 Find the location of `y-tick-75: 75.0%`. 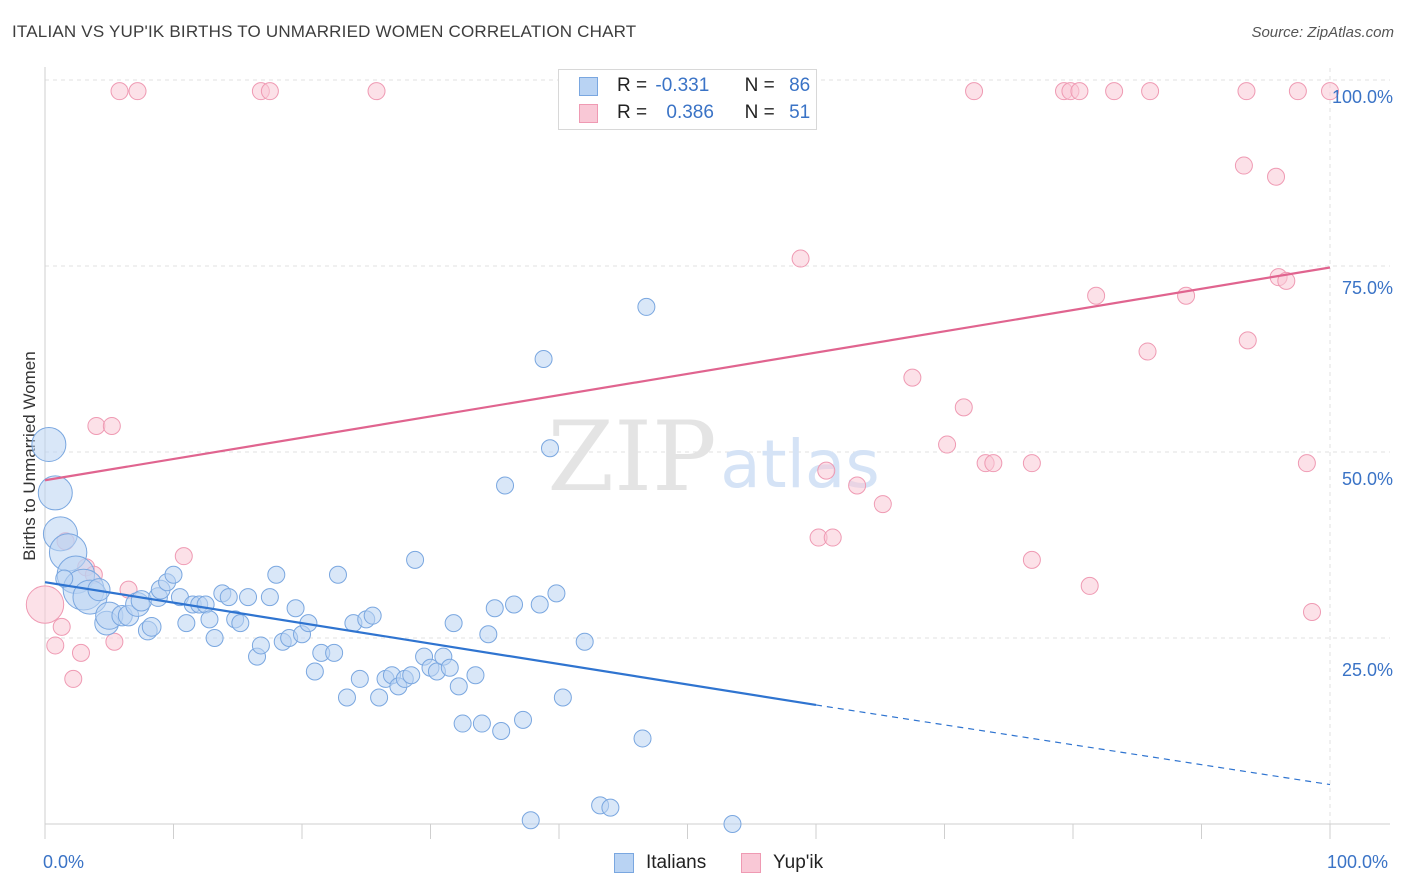

y-tick-75: 75.0% is located at coordinates (1367, 288).